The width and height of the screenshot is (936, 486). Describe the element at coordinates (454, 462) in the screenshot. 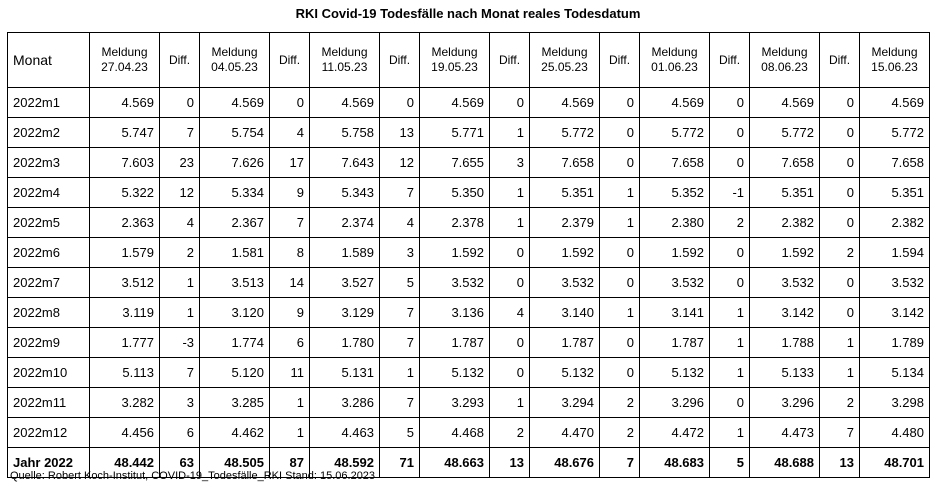

I see `meldung-cell: 48.663` at that location.